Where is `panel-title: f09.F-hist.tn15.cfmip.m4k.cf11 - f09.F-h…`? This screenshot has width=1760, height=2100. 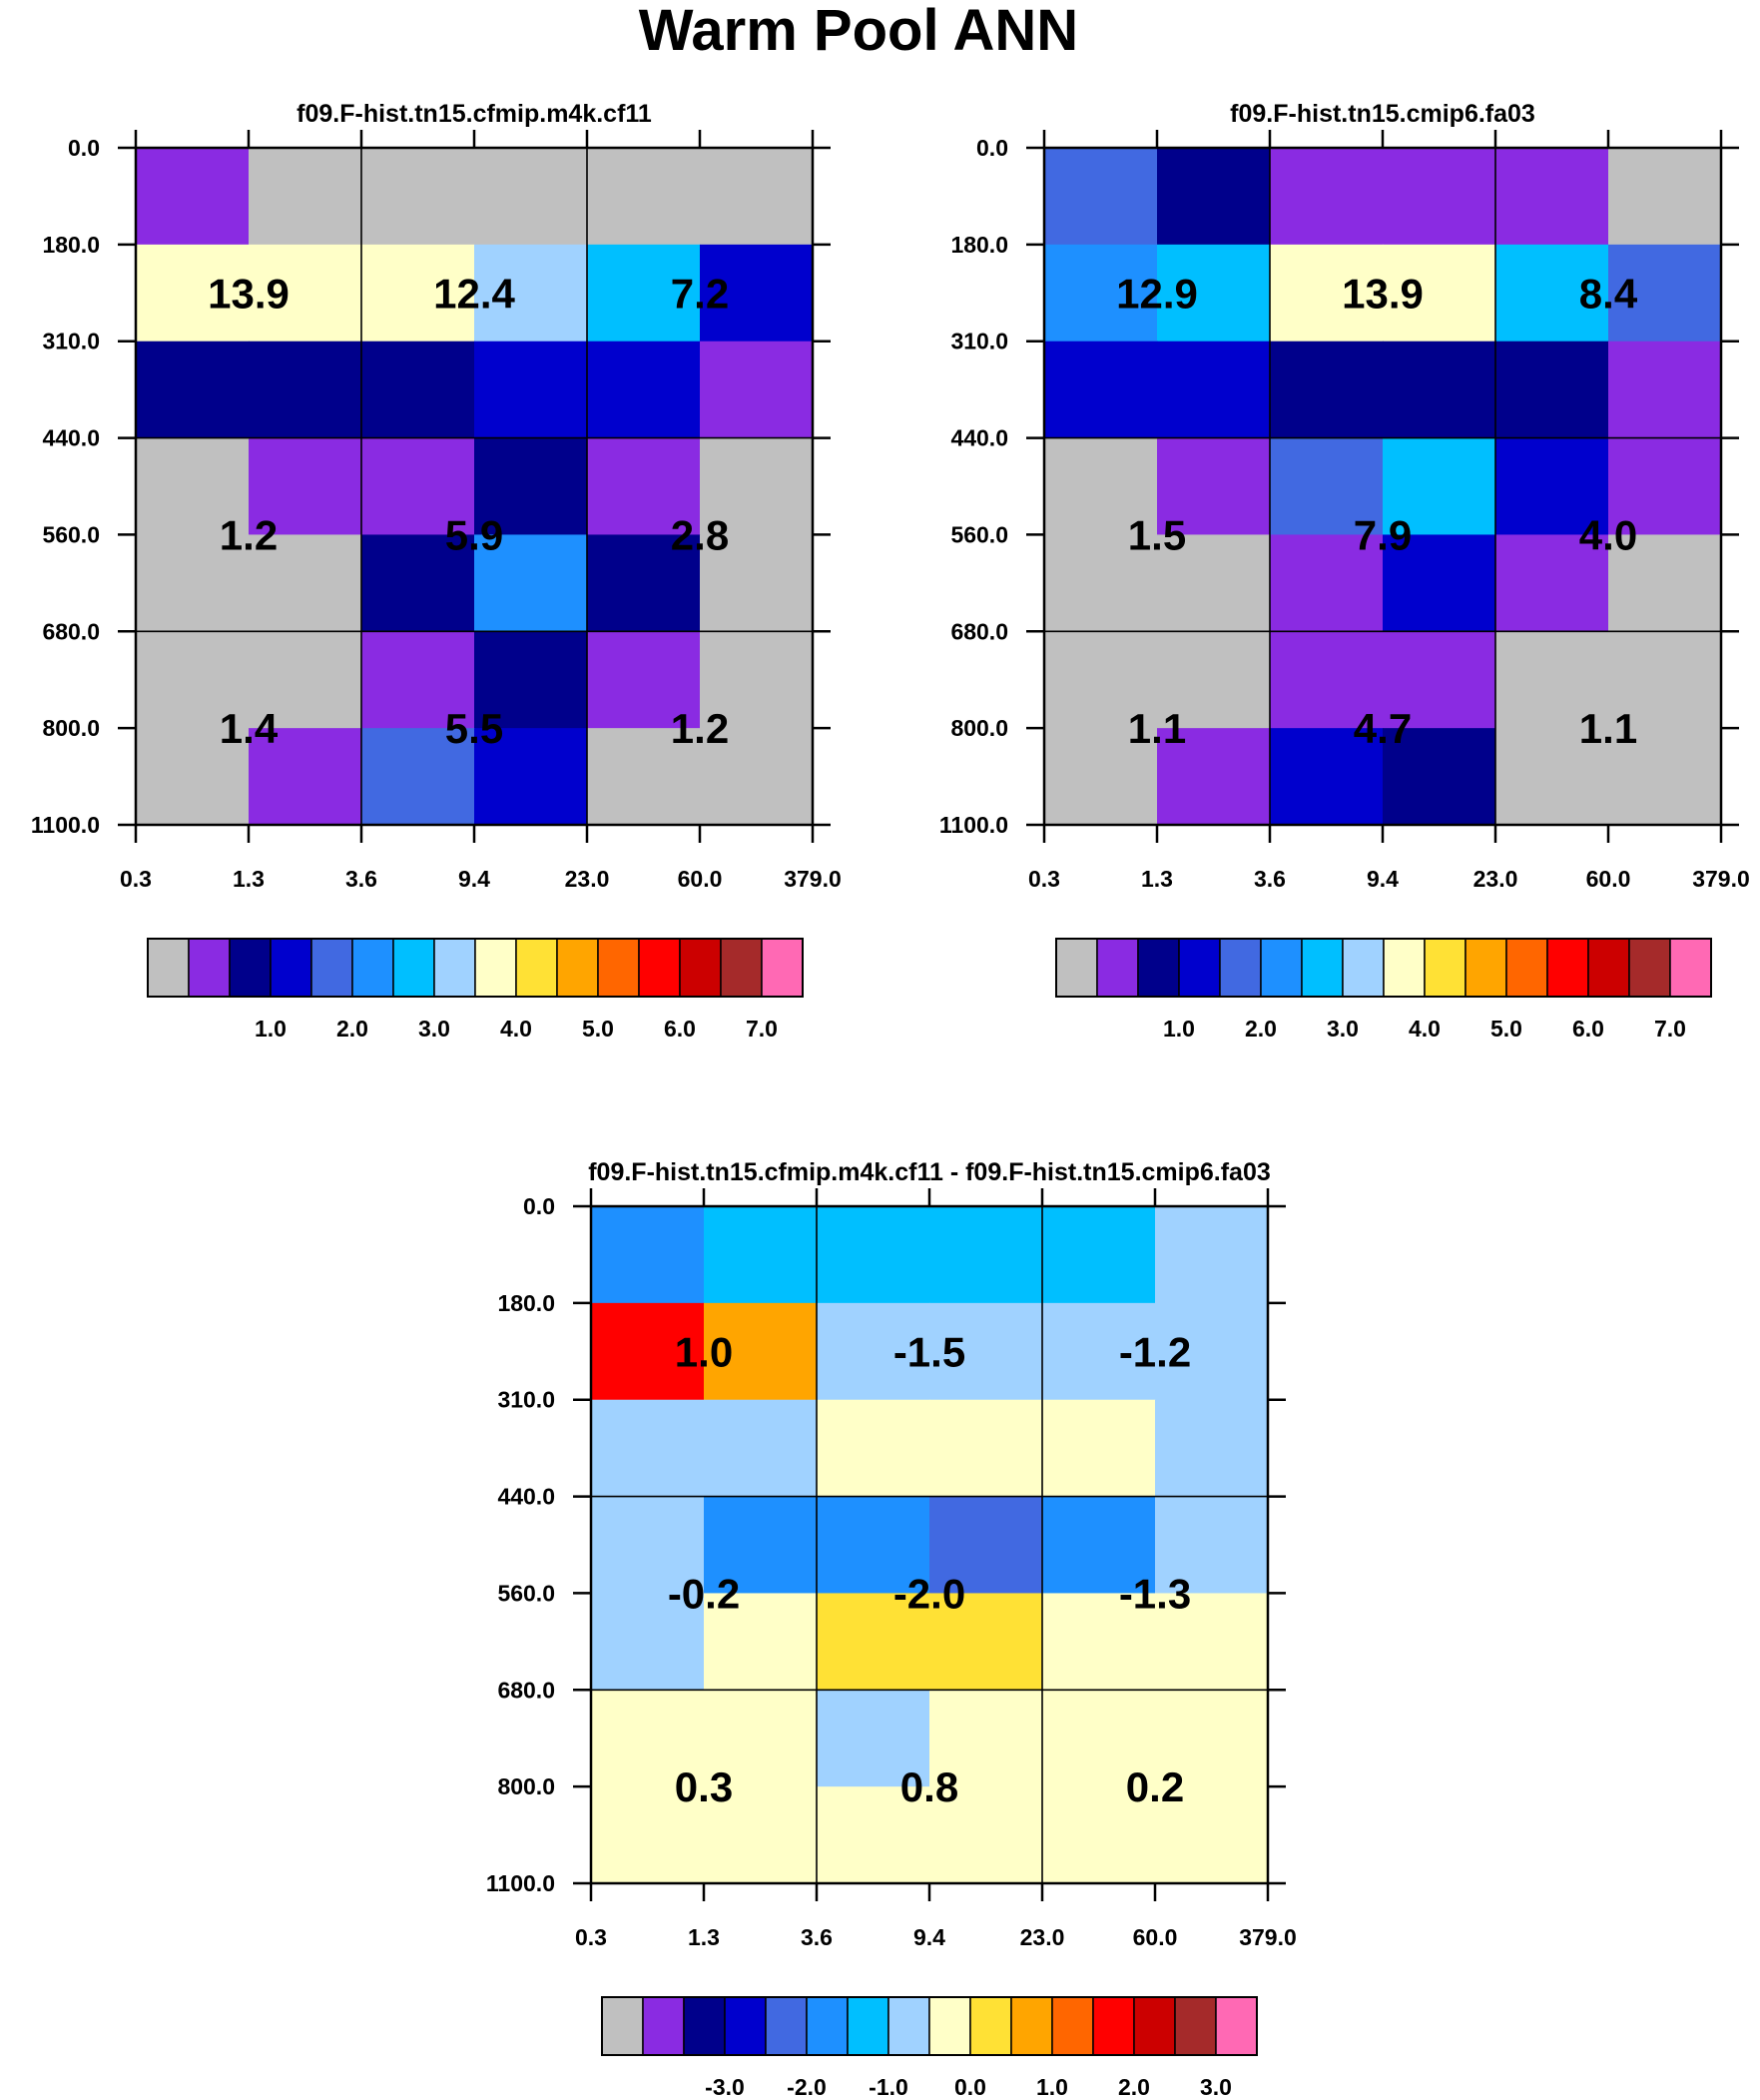 panel-title: f09.F-hist.tn15.cfmip.m4k.cf11 - f09.F-h… is located at coordinates (929, 1172).